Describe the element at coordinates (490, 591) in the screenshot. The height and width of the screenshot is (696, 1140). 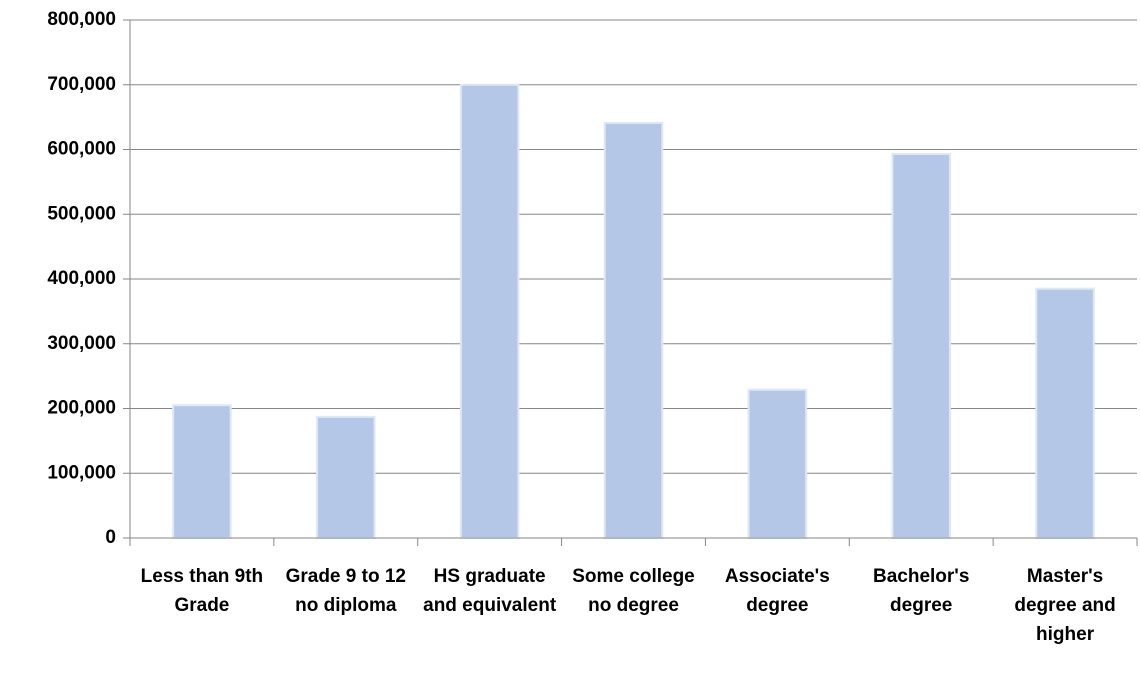
I see `x-tick-label: HS graduate and equivalent` at that location.